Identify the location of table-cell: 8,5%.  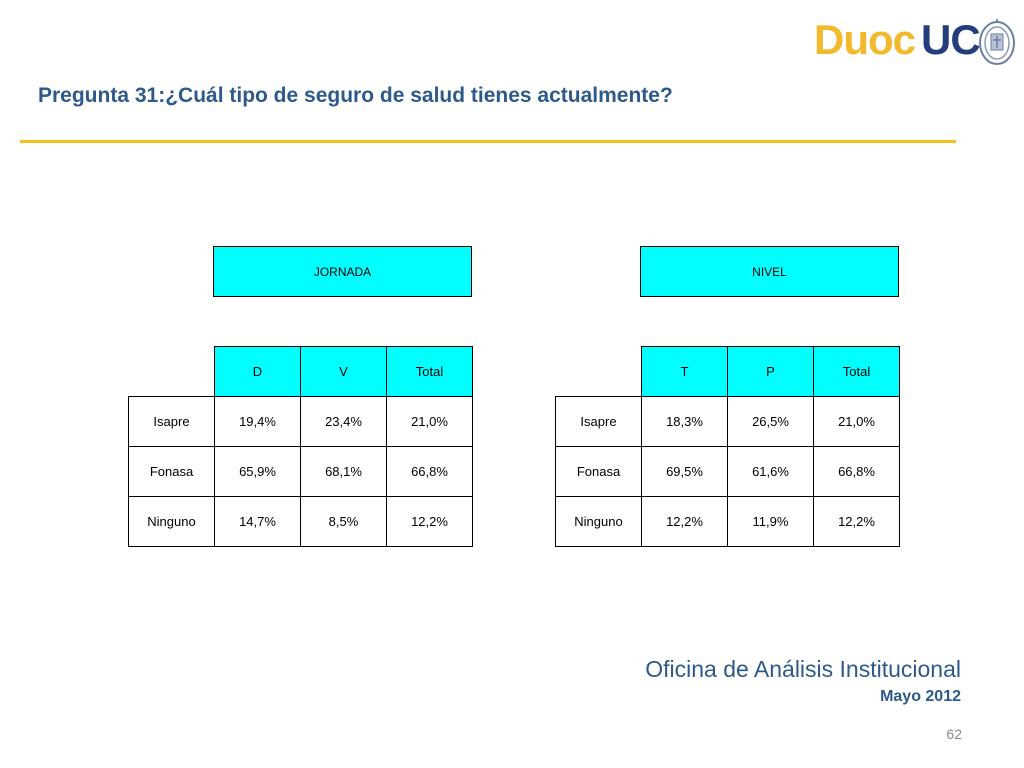
(343, 521).